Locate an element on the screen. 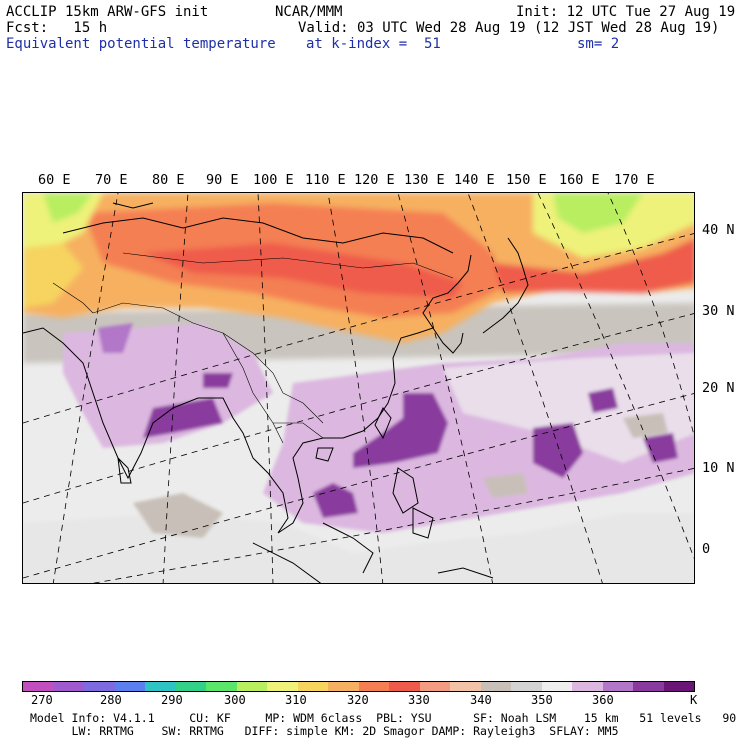 The height and width of the screenshot is (740, 740). lon-label: 110 E is located at coordinates (325, 180).